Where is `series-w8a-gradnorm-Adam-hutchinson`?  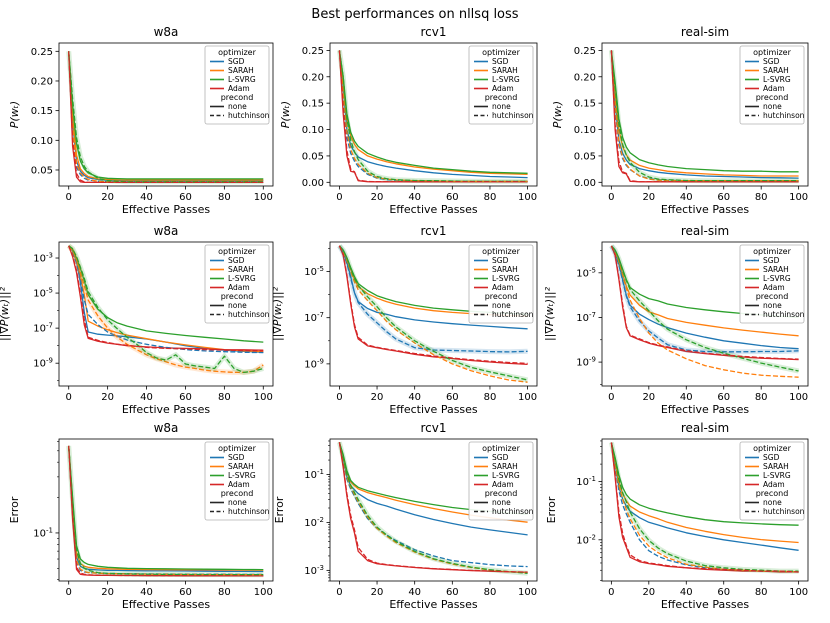
series-w8a-gradnorm-Adam-hutchinson is located at coordinates (166, 298).